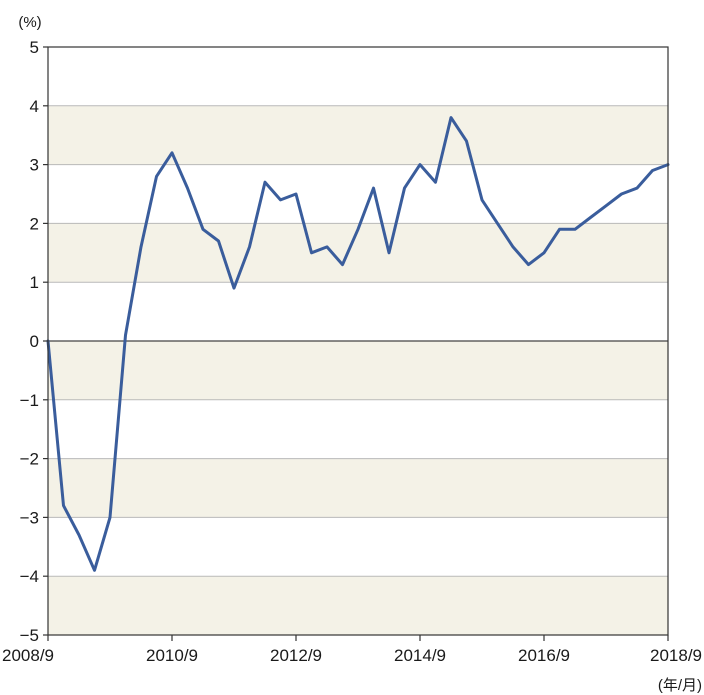 The height and width of the screenshot is (695, 704). What do you see at coordinates (34, 282) in the screenshot?
I see `y-tick-label: 1` at bounding box center [34, 282].